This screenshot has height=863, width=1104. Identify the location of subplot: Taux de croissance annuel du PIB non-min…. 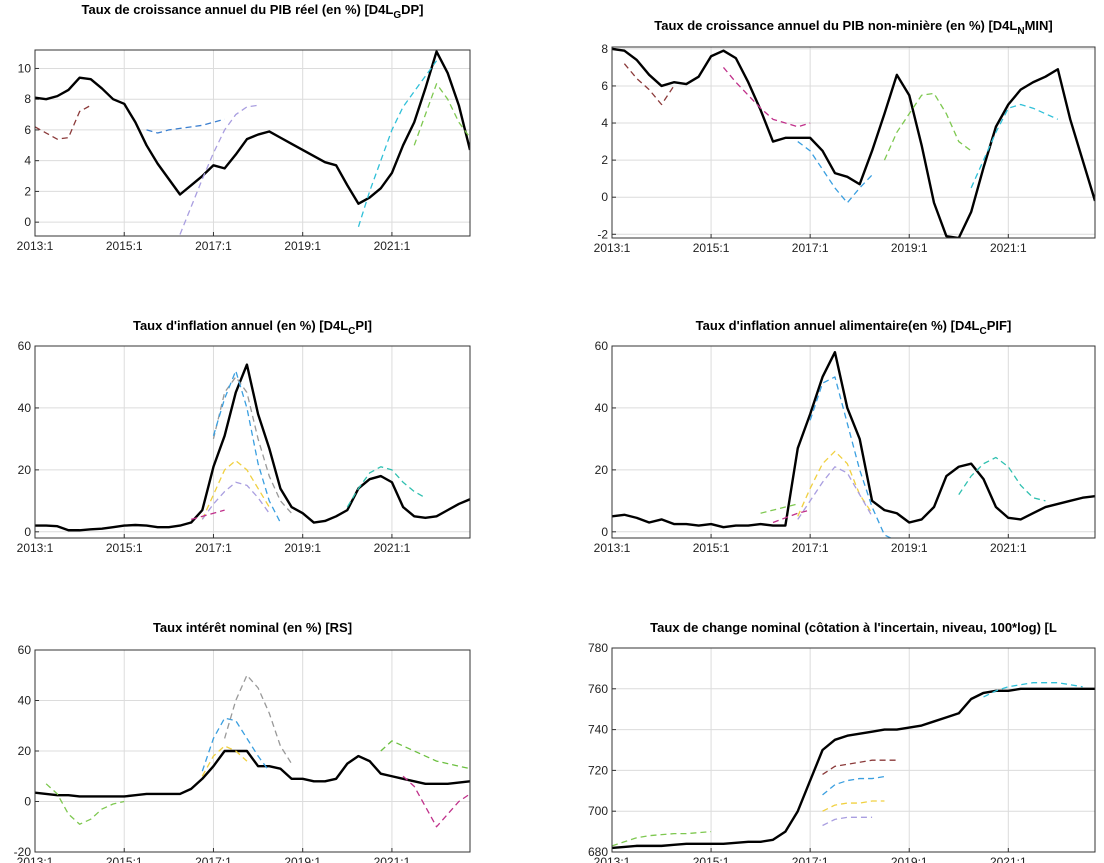
(845, 136).